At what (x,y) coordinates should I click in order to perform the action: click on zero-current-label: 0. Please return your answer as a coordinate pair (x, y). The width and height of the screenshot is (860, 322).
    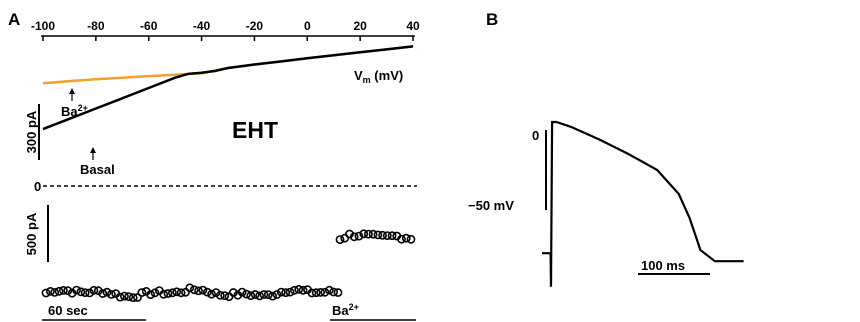
    Looking at the image, I should click on (37, 186).